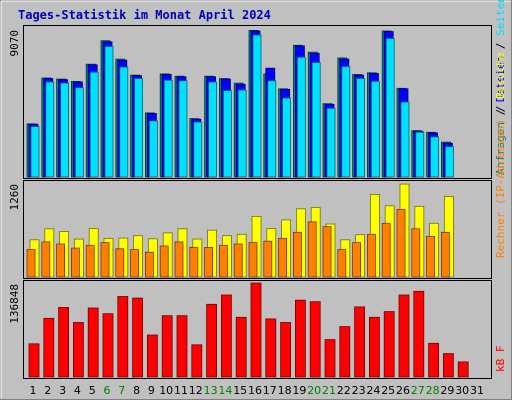 This screenshot has height=400, width=512. What do you see at coordinates (92, 390) in the screenshot?
I see `x-tick-day-5: 5` at bounding box center [92, 390].